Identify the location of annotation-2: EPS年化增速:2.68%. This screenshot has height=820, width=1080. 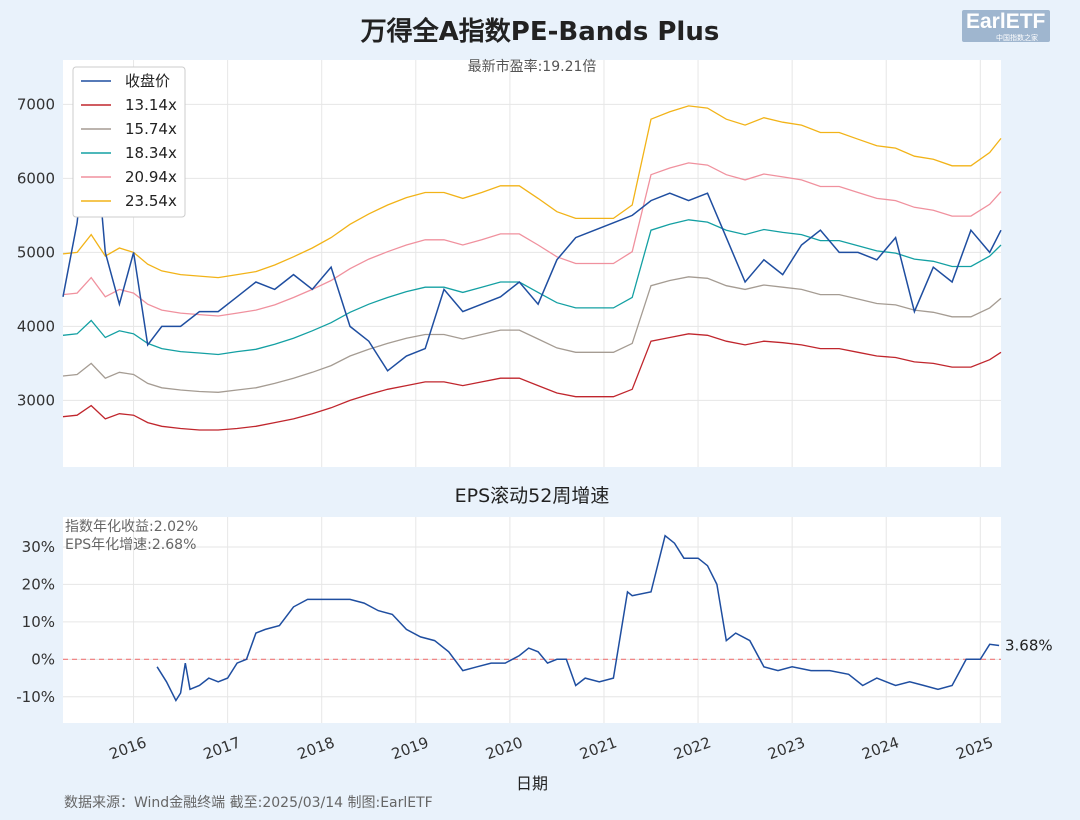
(130, 545).